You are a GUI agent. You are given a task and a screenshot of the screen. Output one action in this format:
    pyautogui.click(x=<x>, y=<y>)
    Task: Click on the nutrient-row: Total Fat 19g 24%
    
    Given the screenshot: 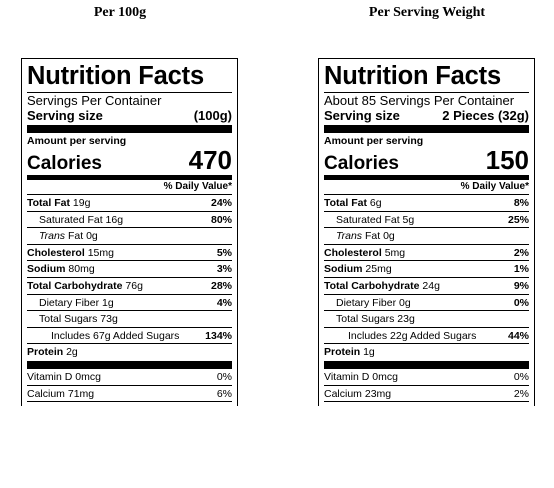 What is the action you would take?
    pyautogui.click(x=129, y=203)
    